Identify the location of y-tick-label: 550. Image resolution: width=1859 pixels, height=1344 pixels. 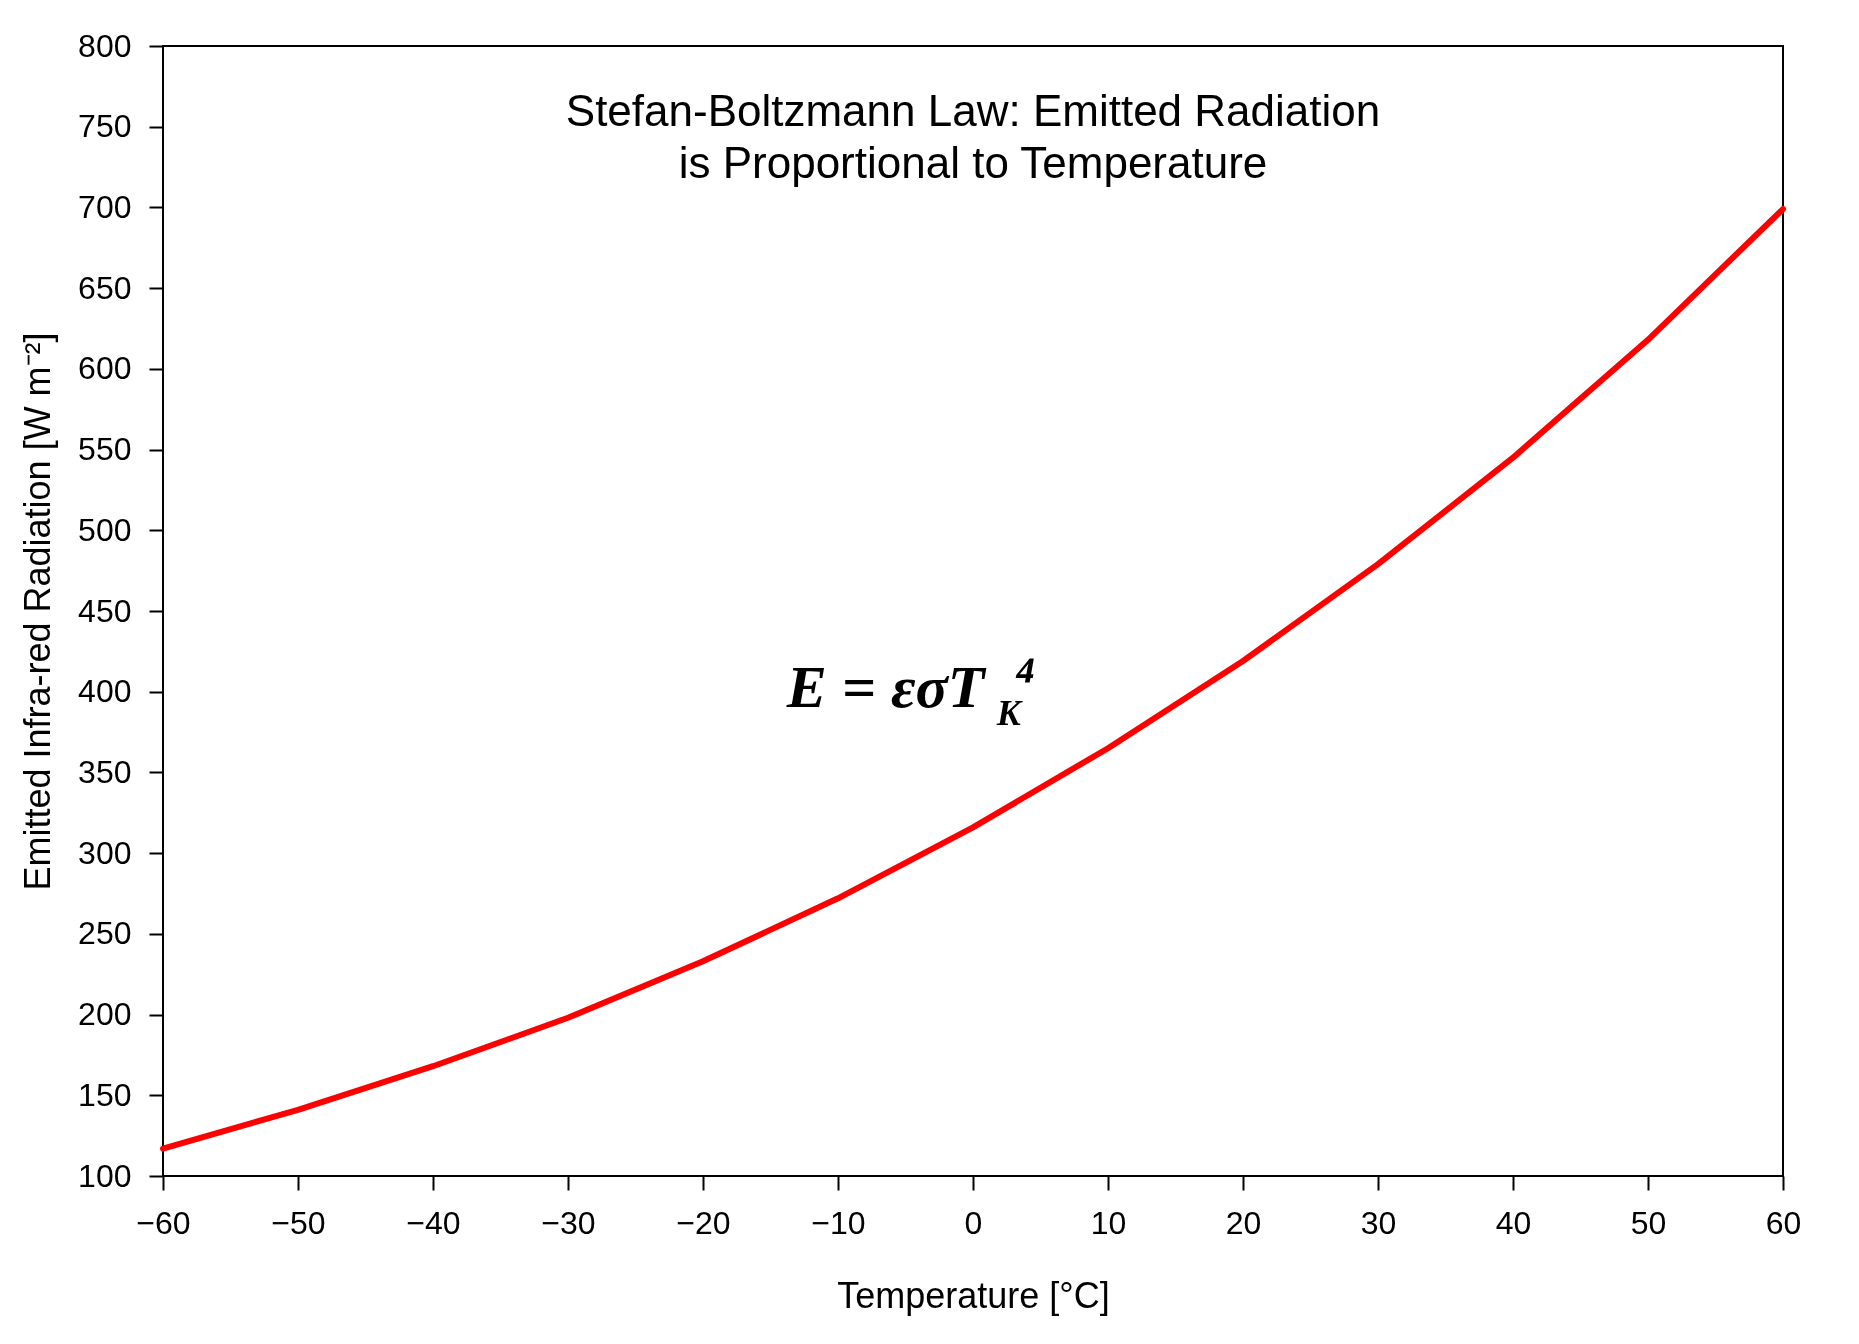
(105, 449).